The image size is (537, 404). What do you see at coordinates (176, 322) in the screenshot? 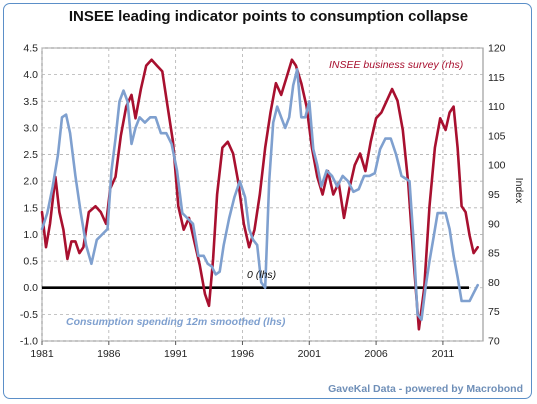
I see `consumption-series-annotation: Consumption spending 12m smoothed (lhs)` at bounding box center [176, 322].